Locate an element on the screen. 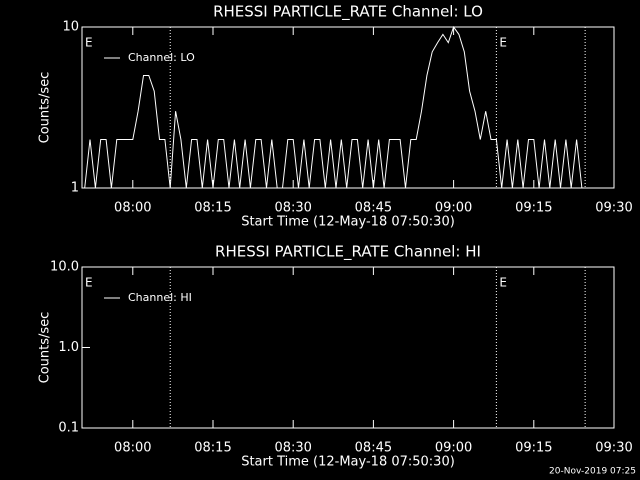  y-tick-label: 0.1 is located at coordinates (68, 428).